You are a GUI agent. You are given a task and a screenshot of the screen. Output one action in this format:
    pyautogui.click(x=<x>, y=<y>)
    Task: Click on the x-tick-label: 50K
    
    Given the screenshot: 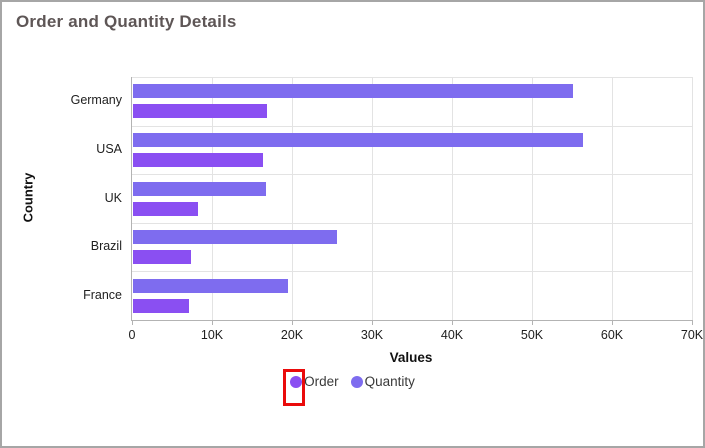 What is the action you would take?
    pyautogui.click(x=532, y=335)
    